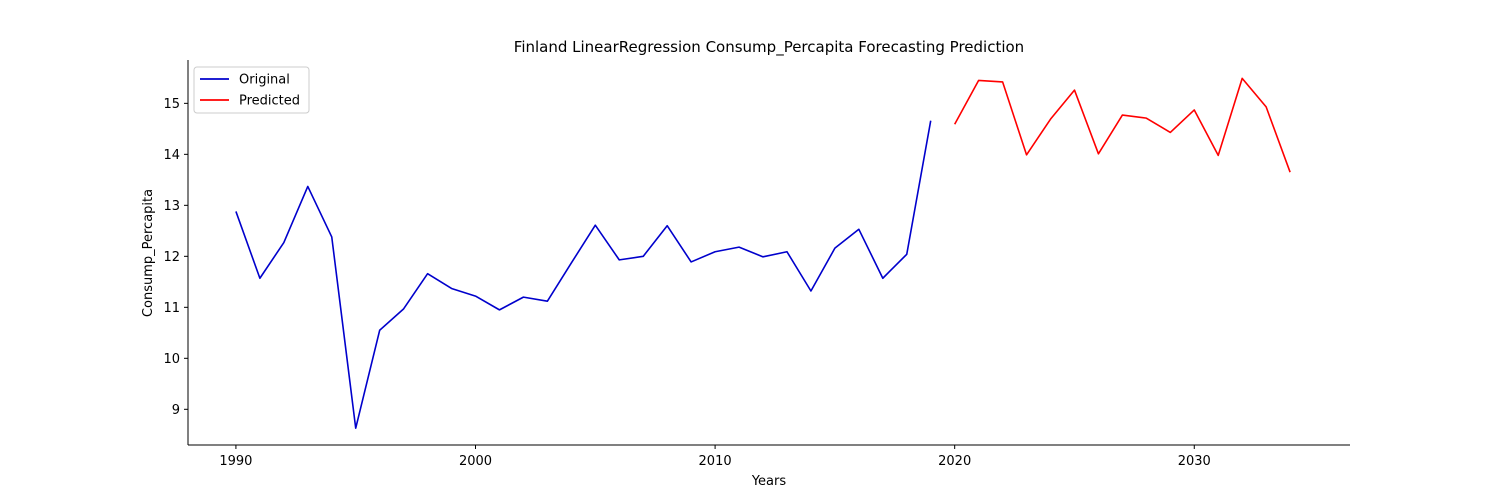 The width and height of the screenshot is (1500, 500). I want to click on legend: Original Predicted, so click(251, 90).